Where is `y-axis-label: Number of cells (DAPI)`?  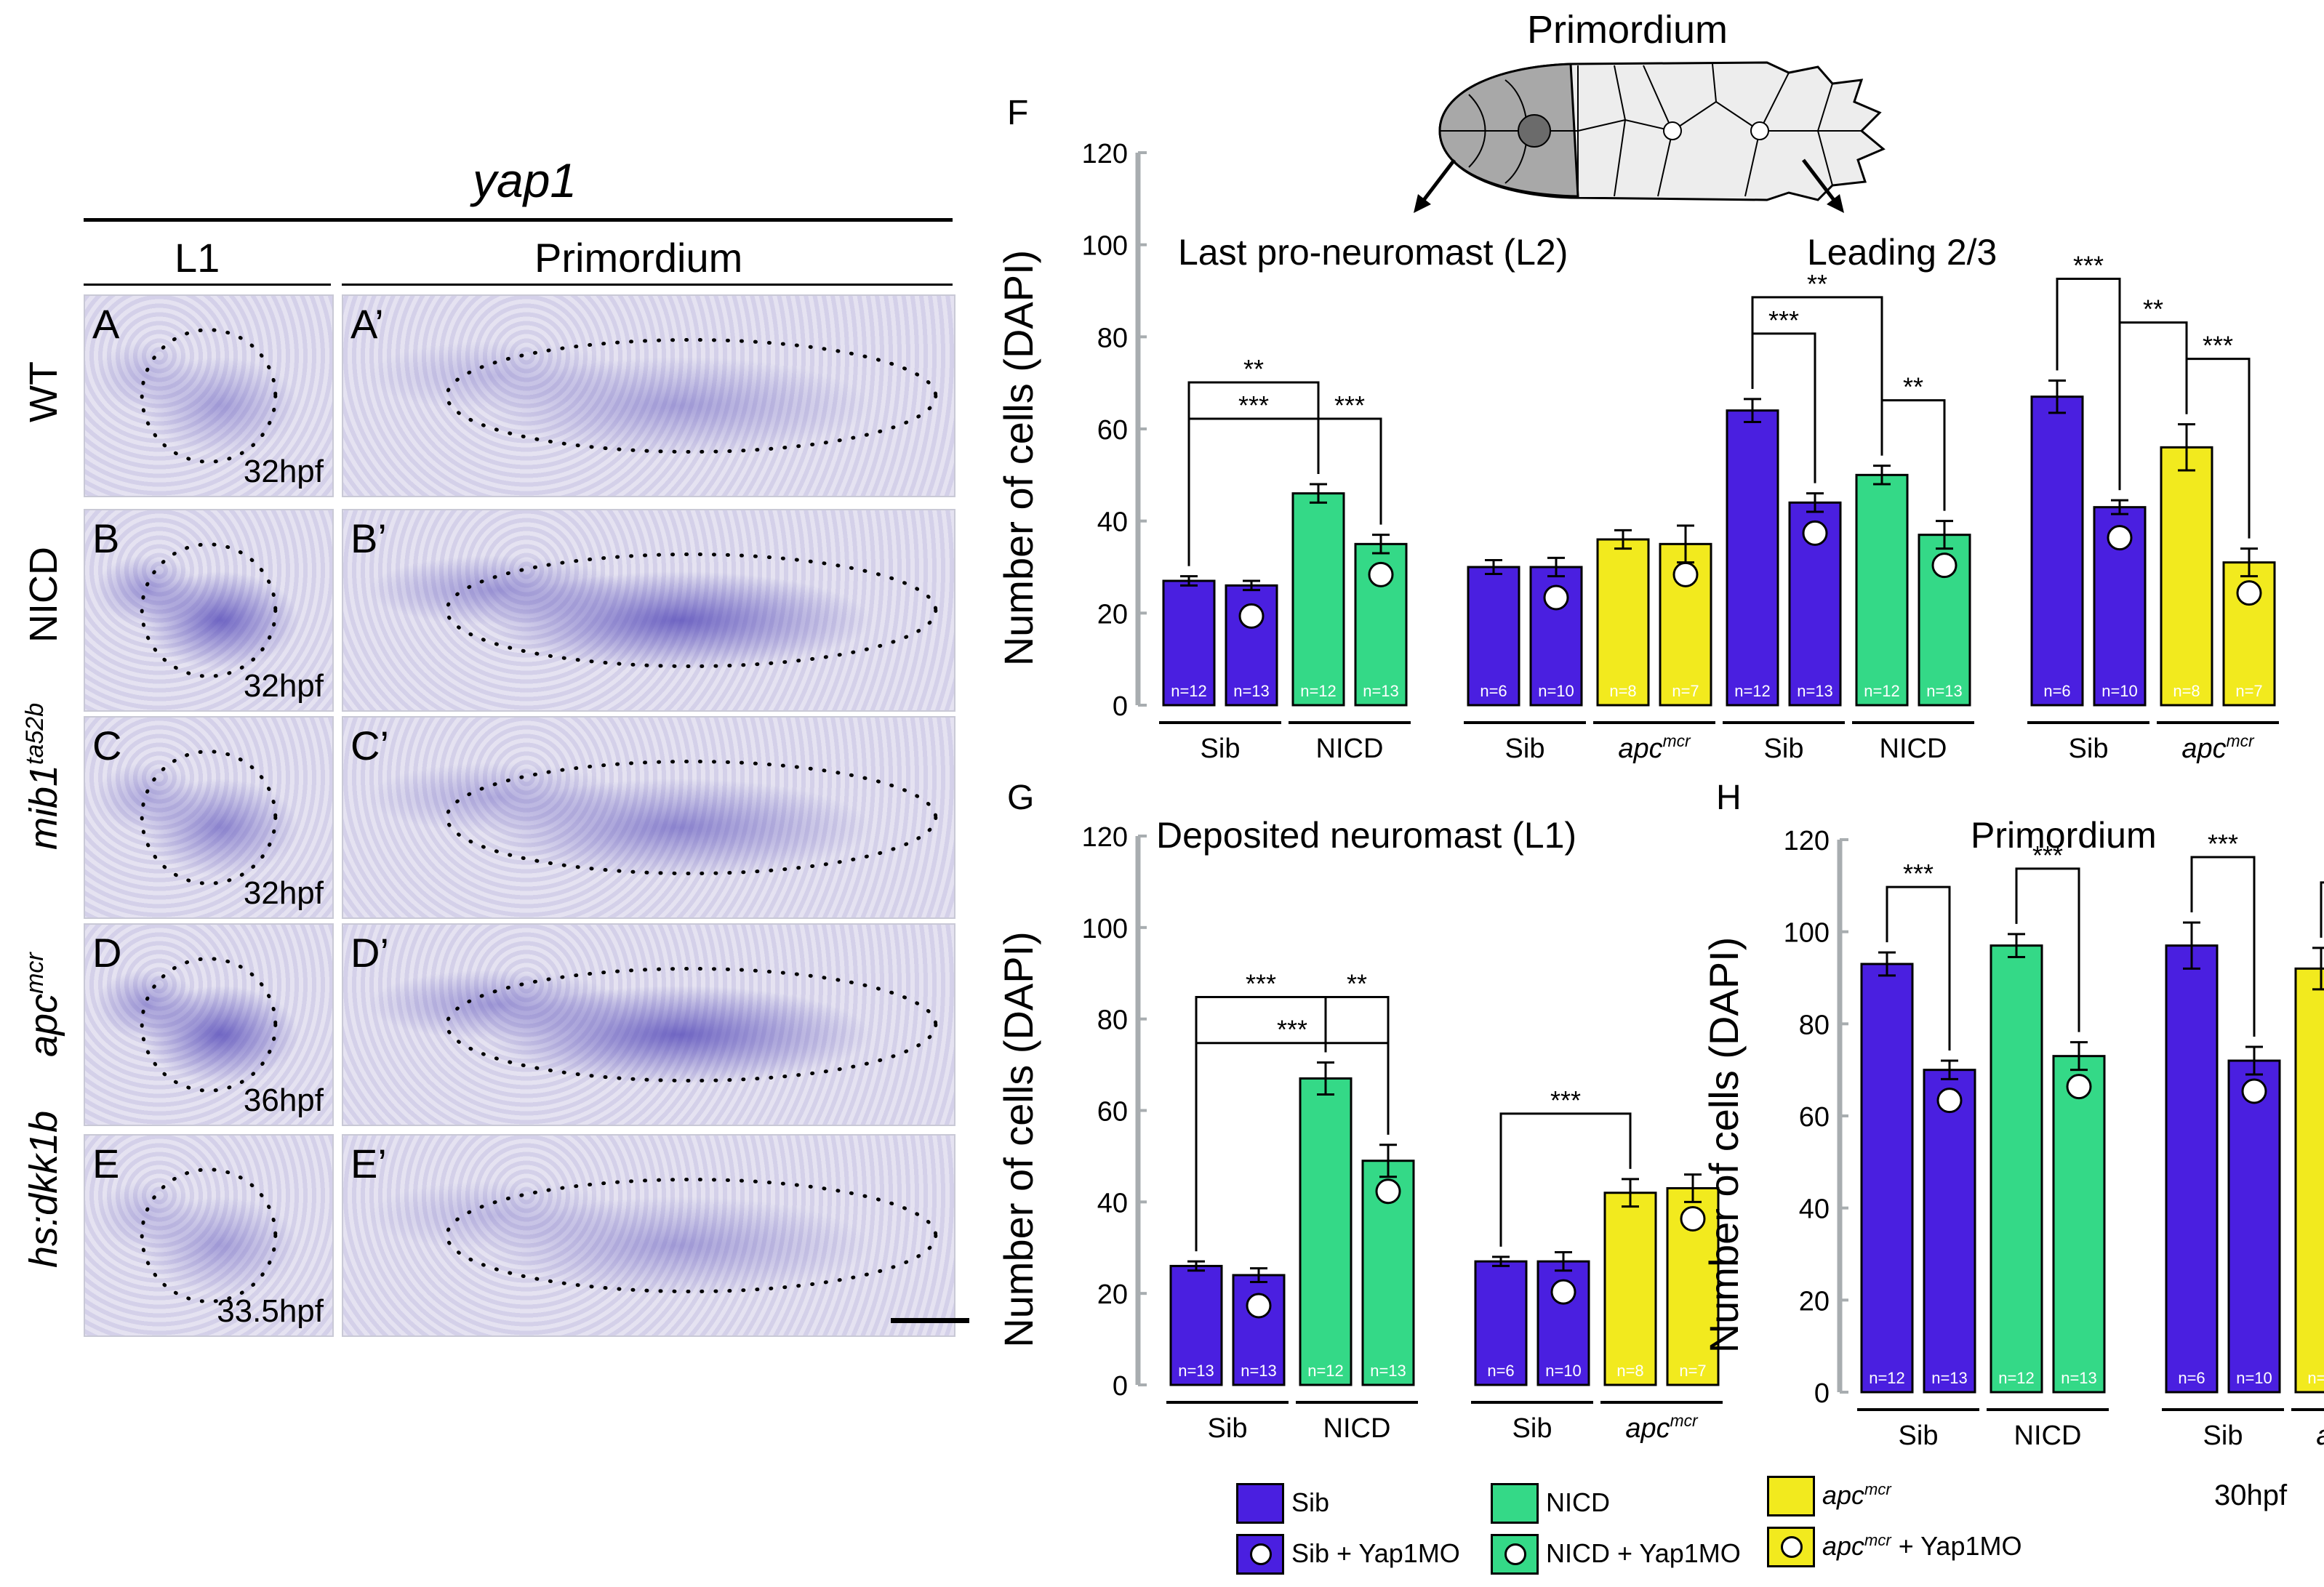
y-axis-label: Number of cells (DAPI) is located at coordinates (1724, 1145).